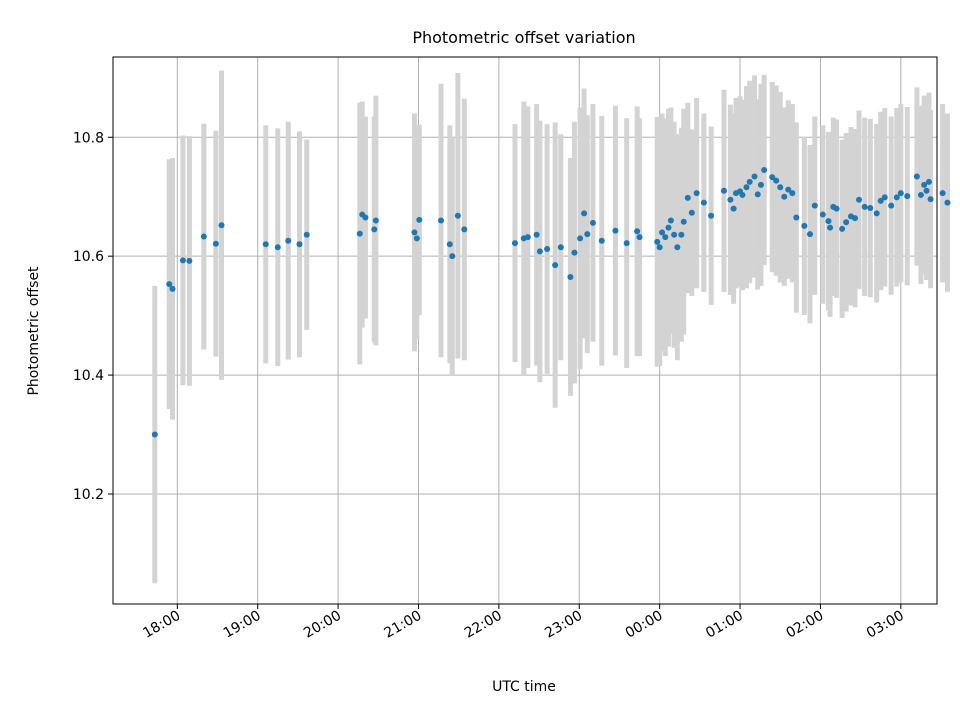 This screenshot has width=960, height=720. I want to click on y-tick-label: 10.8, so click(88, 138).